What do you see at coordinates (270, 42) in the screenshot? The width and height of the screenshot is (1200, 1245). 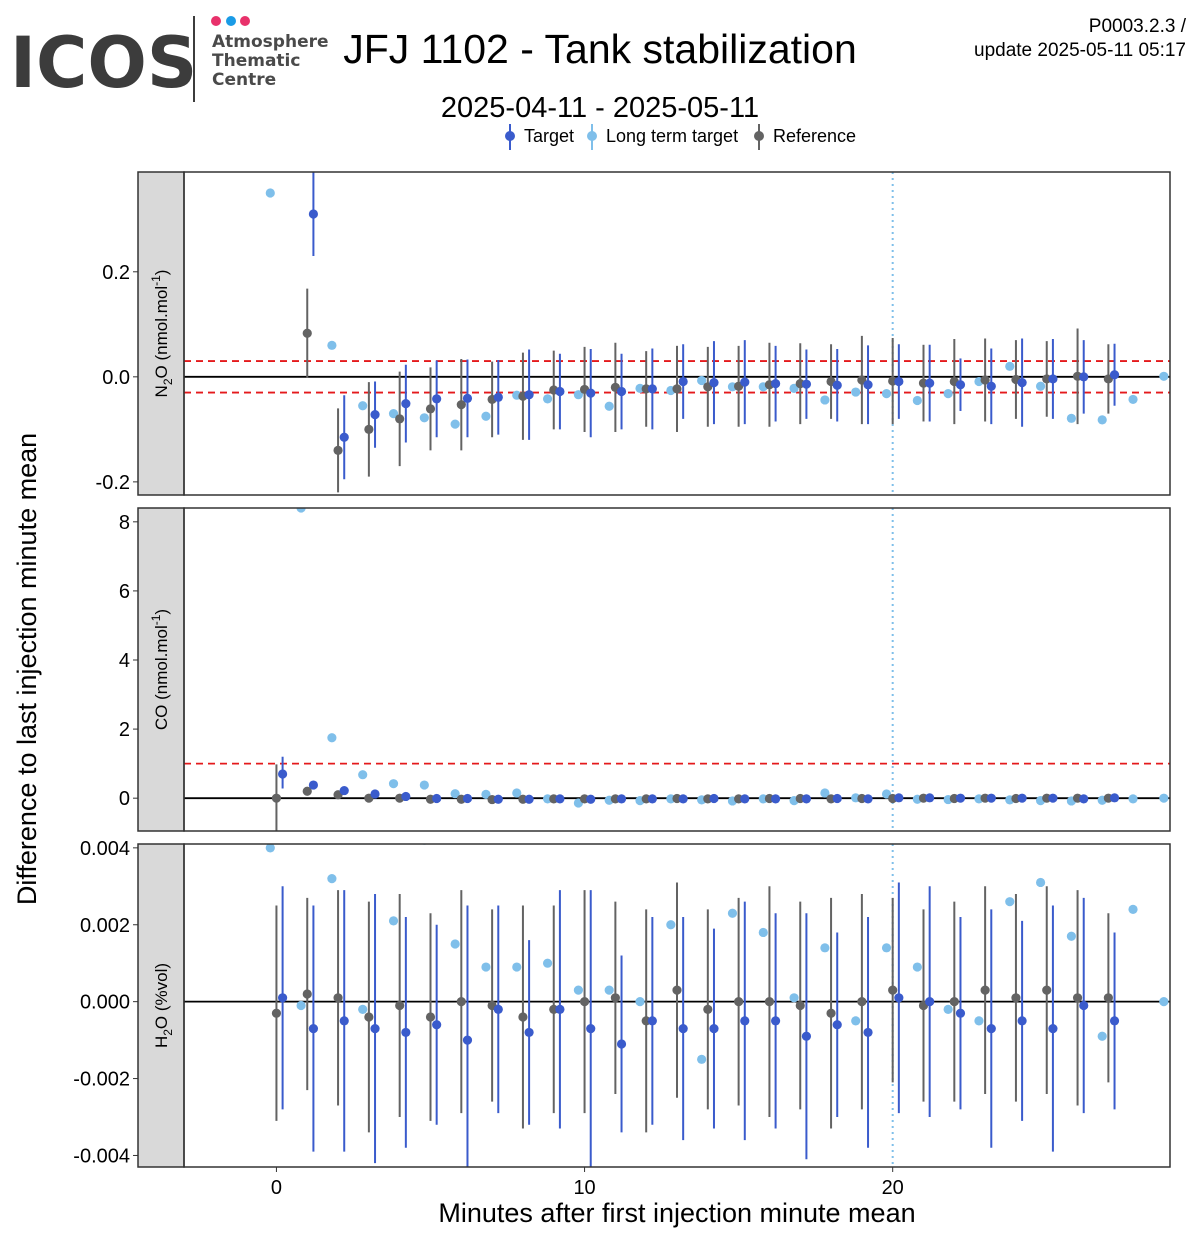 I see `logo-line-1: Atmosphere` at bounding box center [270, 42].